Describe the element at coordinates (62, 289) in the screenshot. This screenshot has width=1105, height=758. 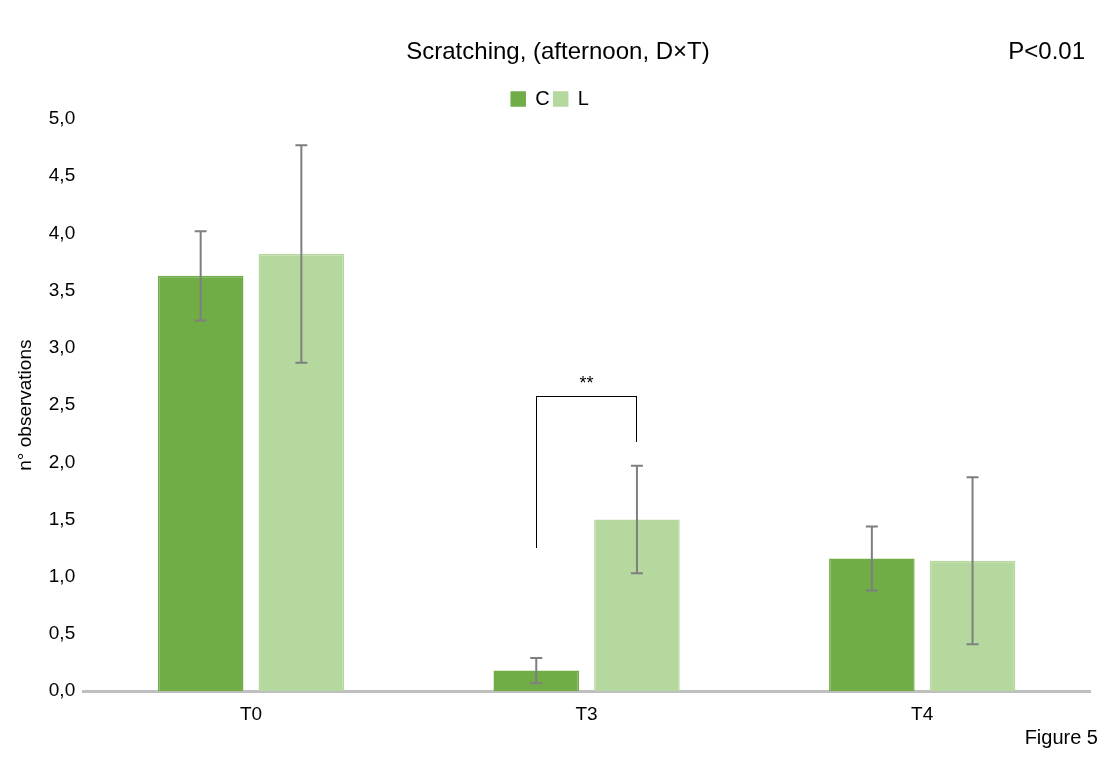
I see `y-tick-label: 3,5` at that location.